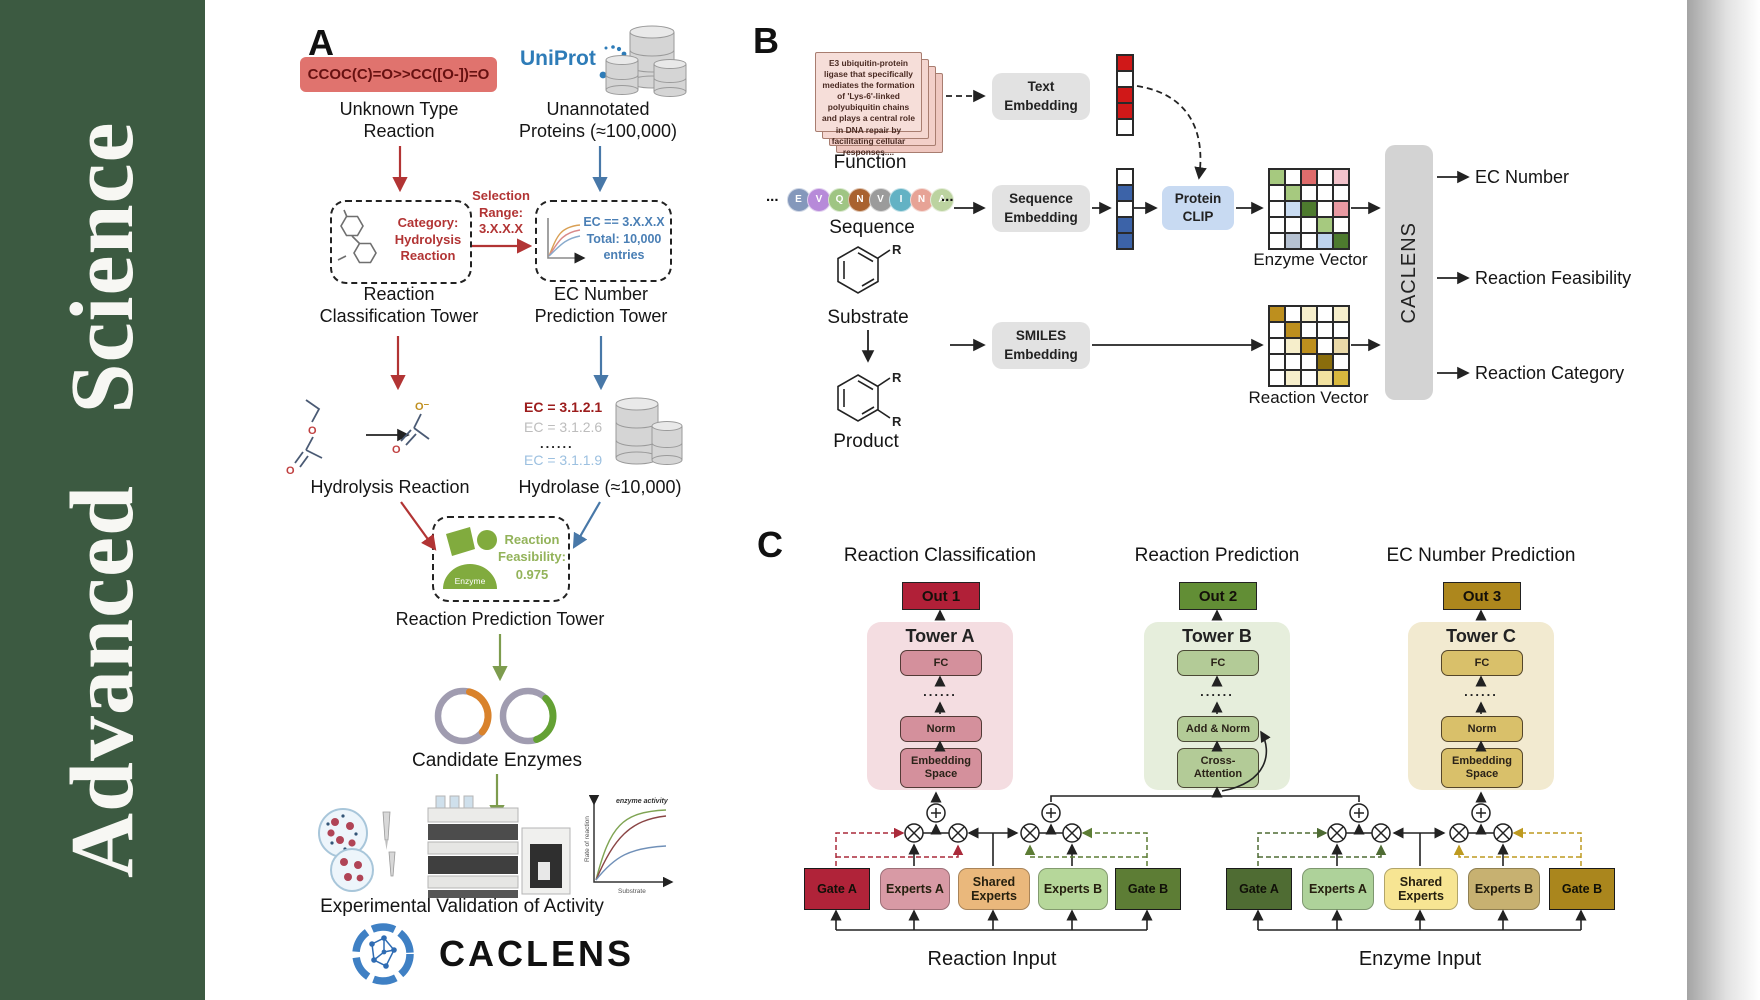  What do you see at coordinates (1309, 209) in the screenshot?
I see `enzyme-vector-grid` at bounding box center [1309, 209].